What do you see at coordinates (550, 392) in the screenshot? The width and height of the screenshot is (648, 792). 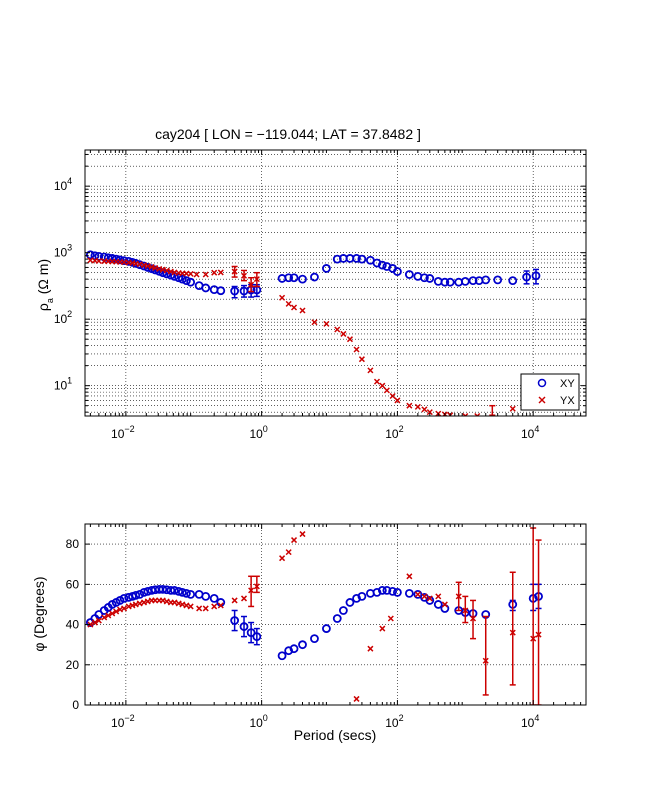 I see `legend-box` at bounding box center [550, 392].